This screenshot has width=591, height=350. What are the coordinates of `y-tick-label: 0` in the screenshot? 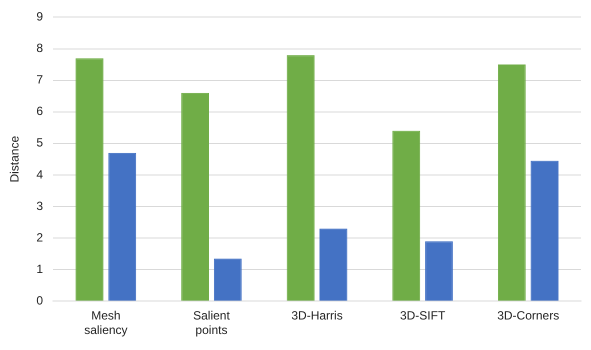 It's located at (40, 301).